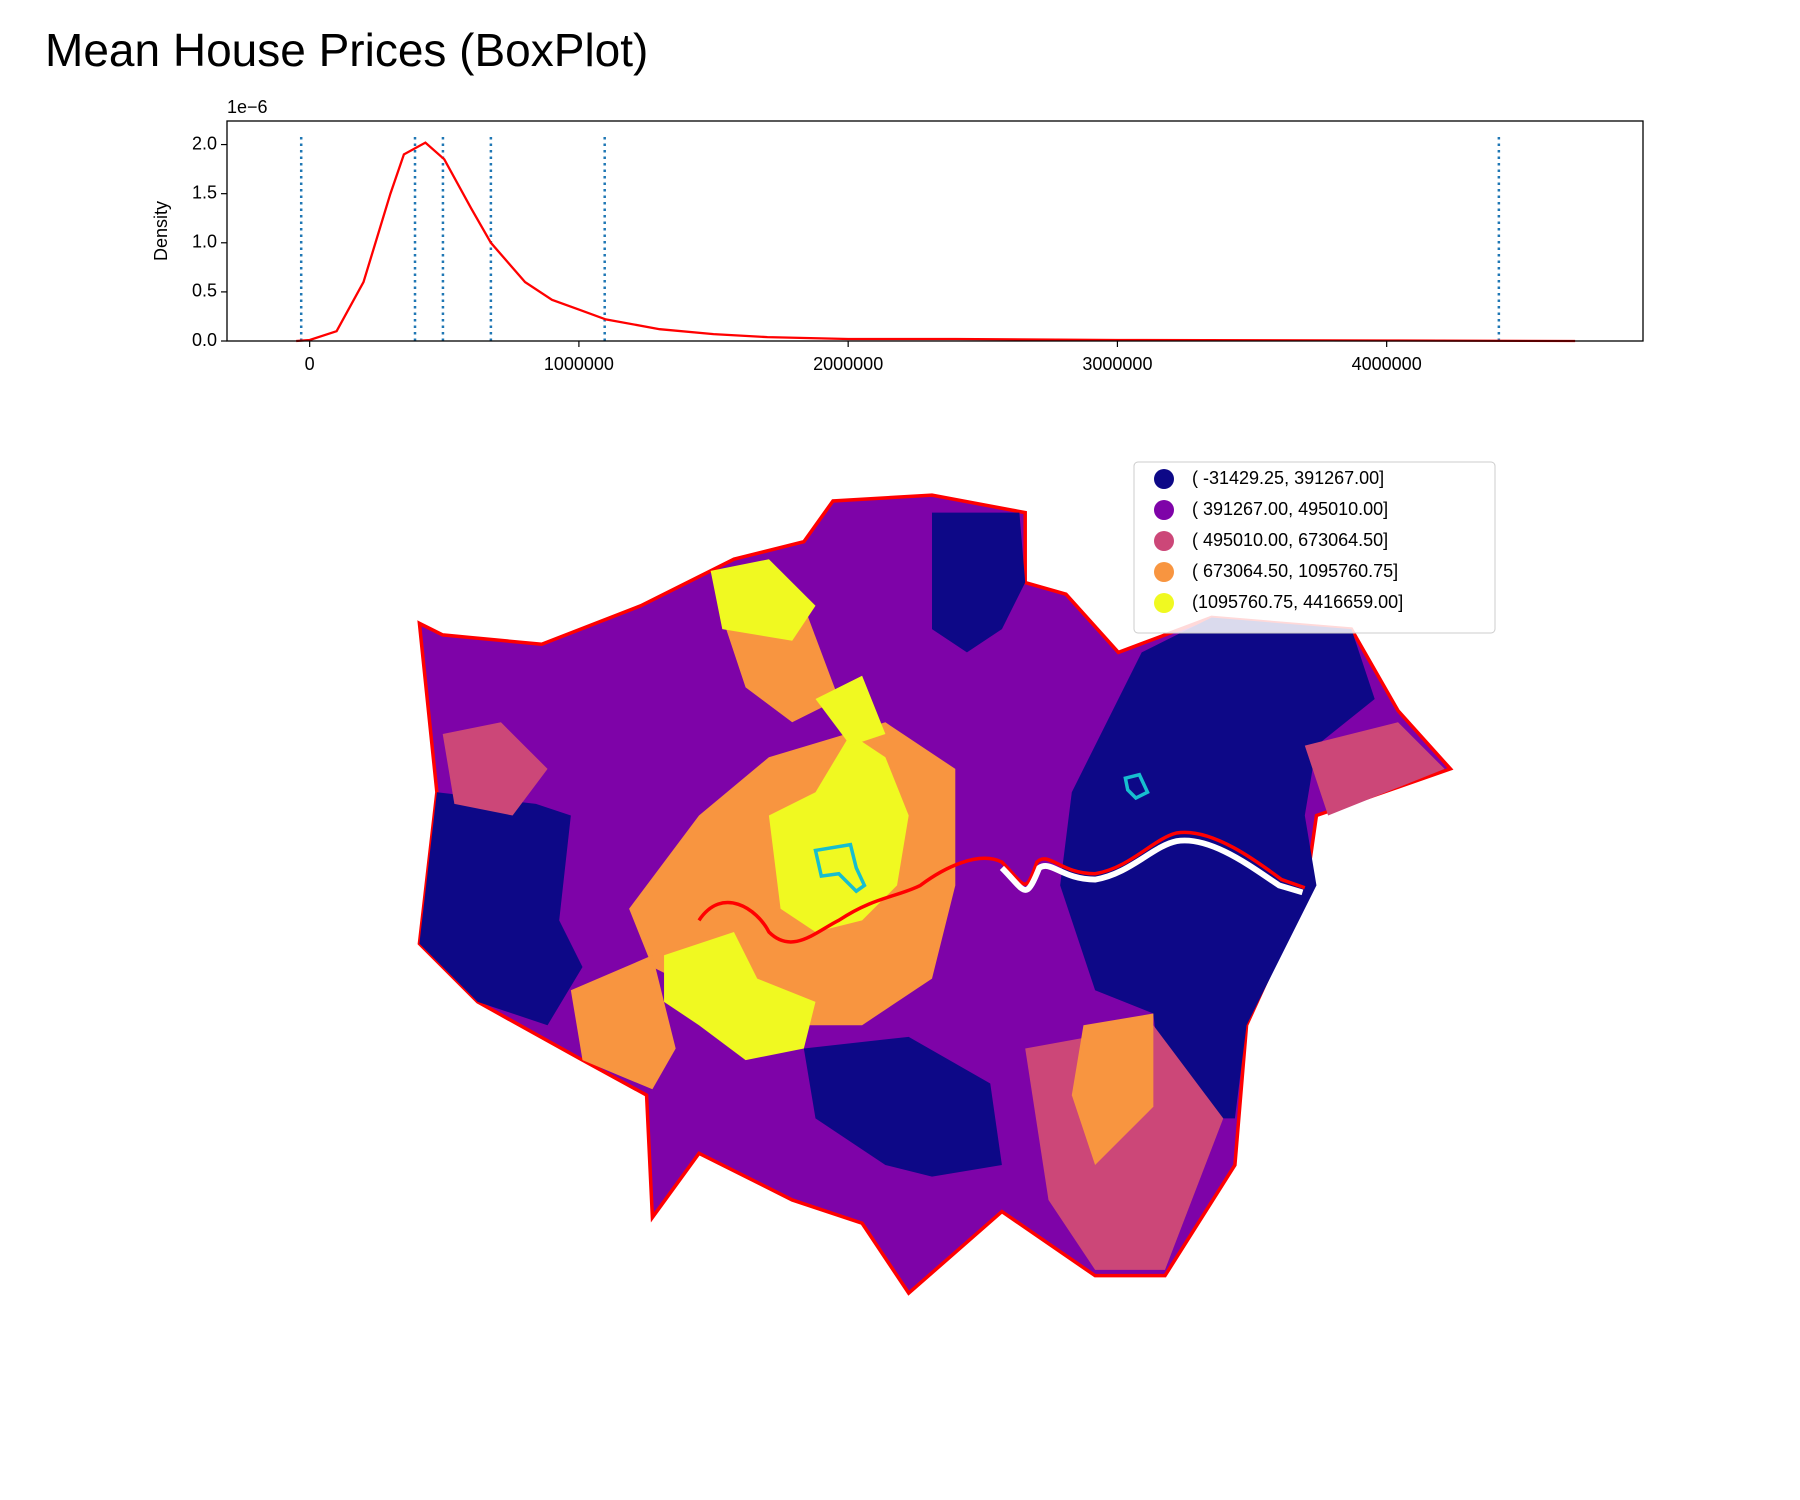 Image resolution: width=1800 pixels, height=1500 pixels. What do you see at coordinates (1288, 478) in the screenshot?
I see `legend-label: ( -31429.25, 391267.00]` at bounding box center [1288, 478].